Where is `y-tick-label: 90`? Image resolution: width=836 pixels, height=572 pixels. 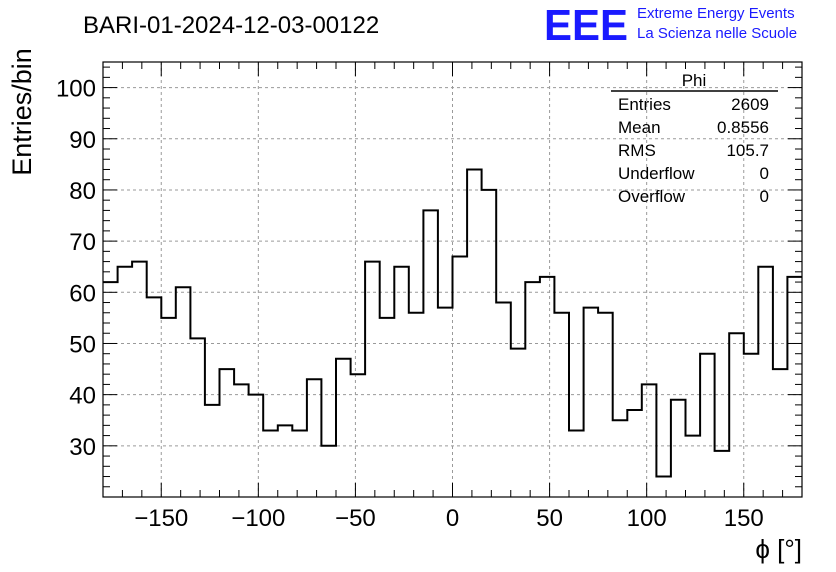
y-tick-label: 90 is located at coordinates (82, 140).